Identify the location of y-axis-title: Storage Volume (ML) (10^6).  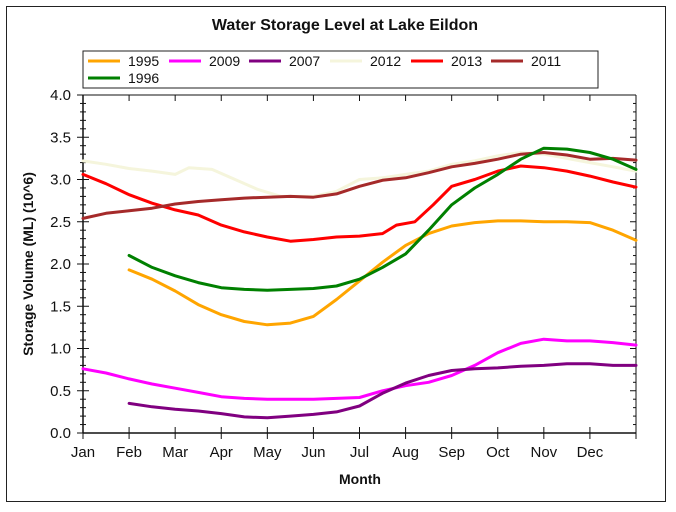
(28, 264).